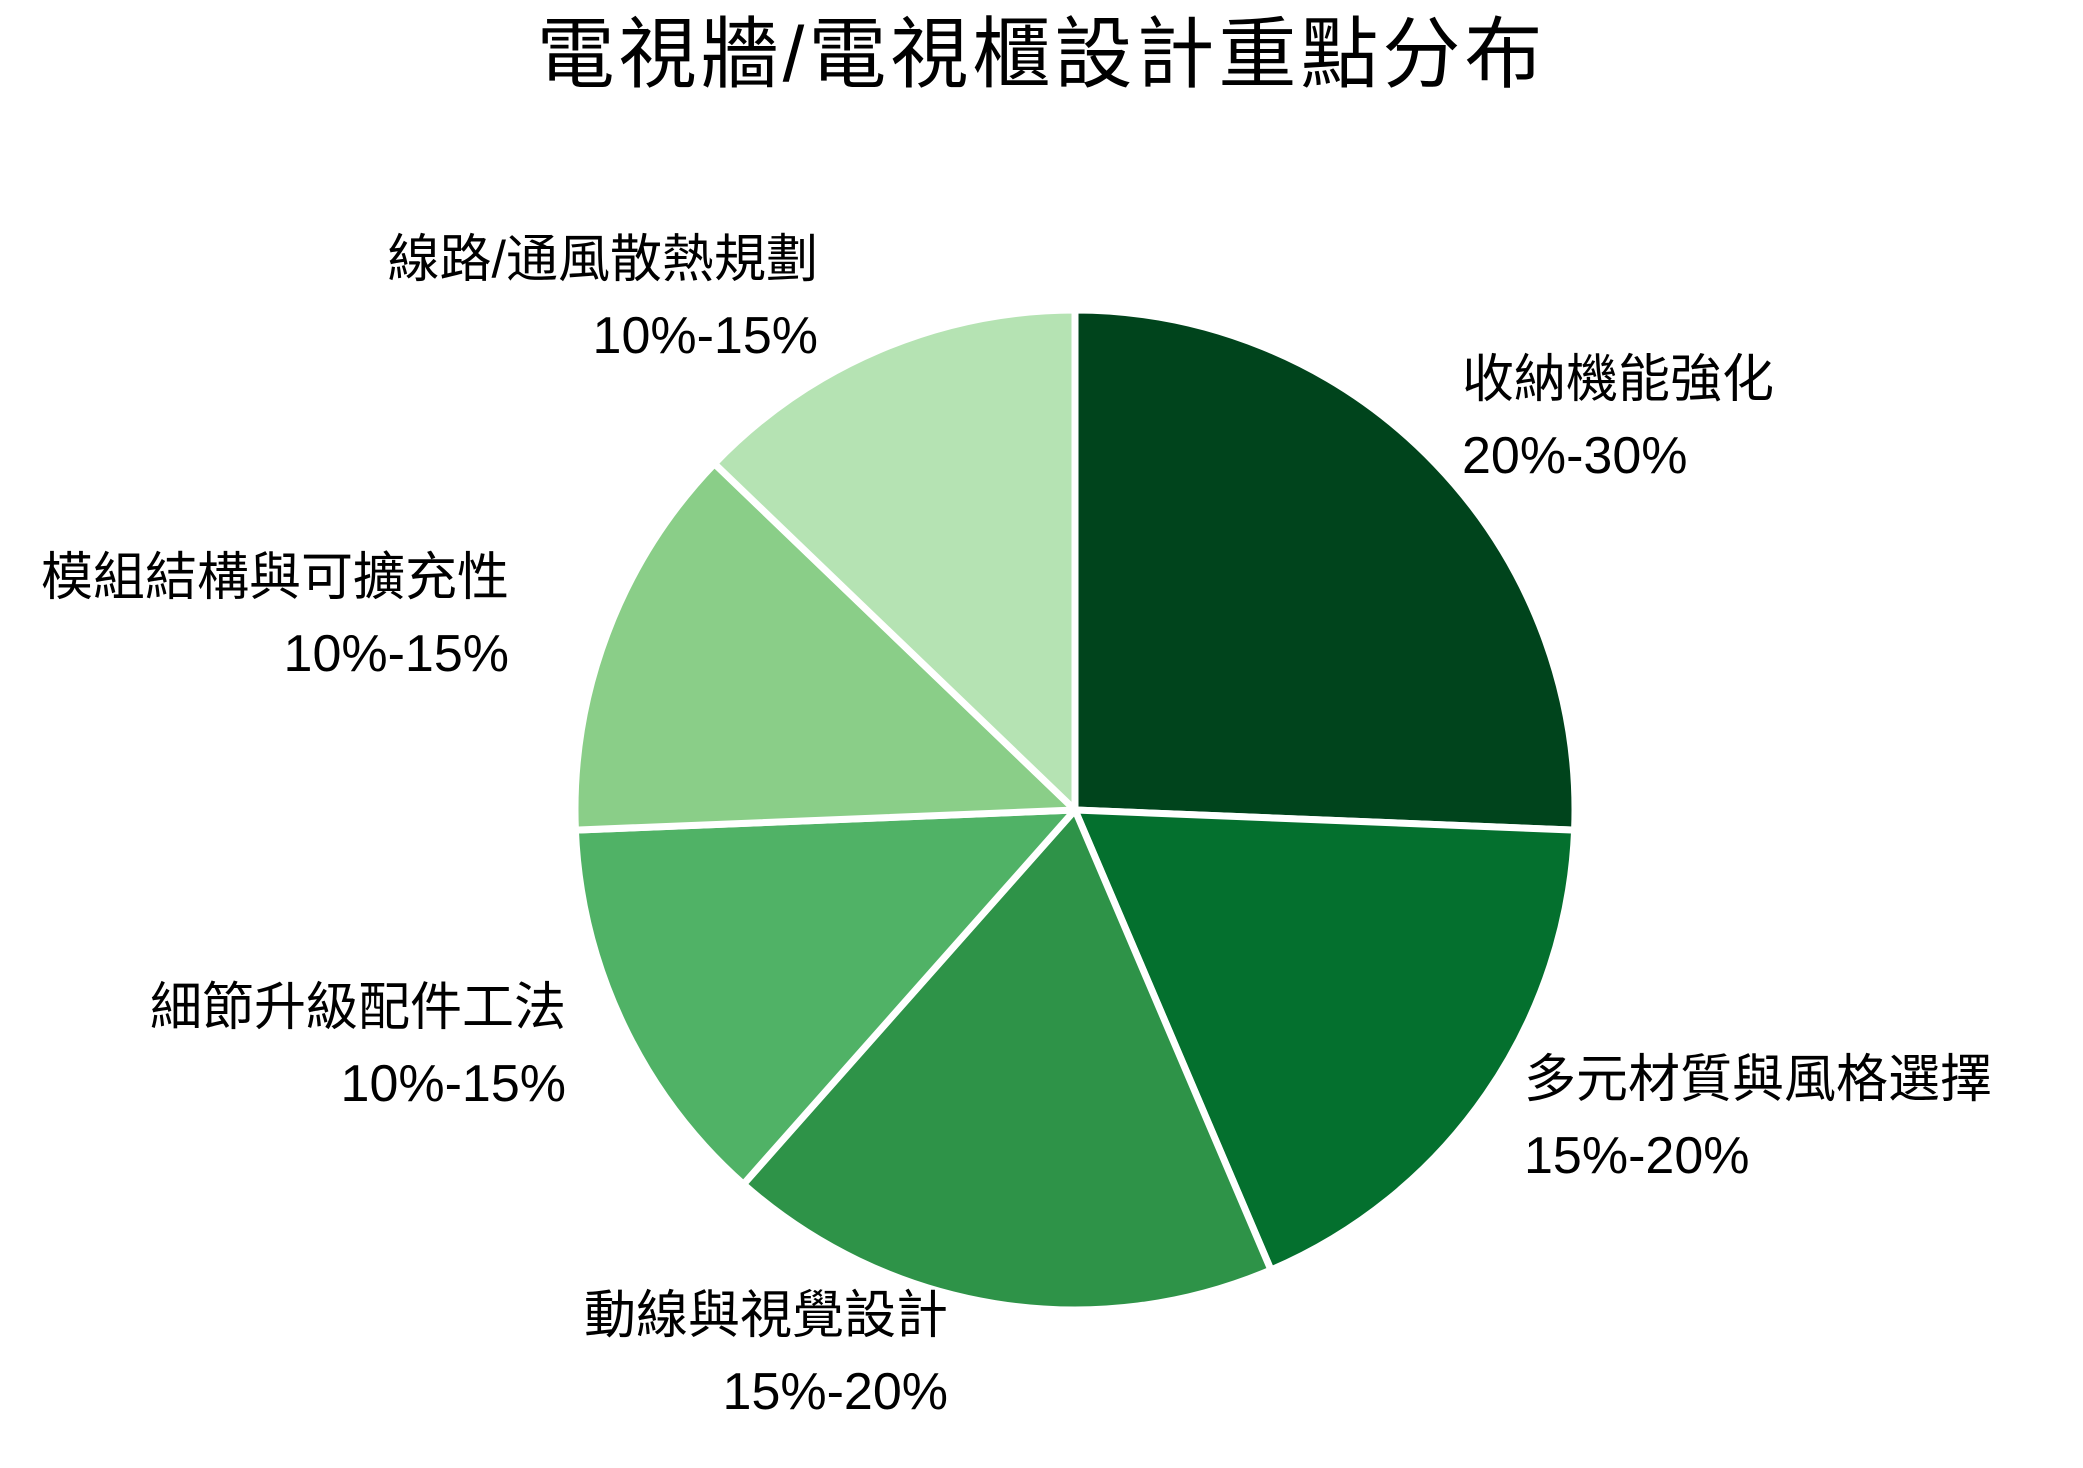  Describe the element at coordinates (1618, 380) in the screenshot. I see `slice-name: 收納機能強化` at that location.